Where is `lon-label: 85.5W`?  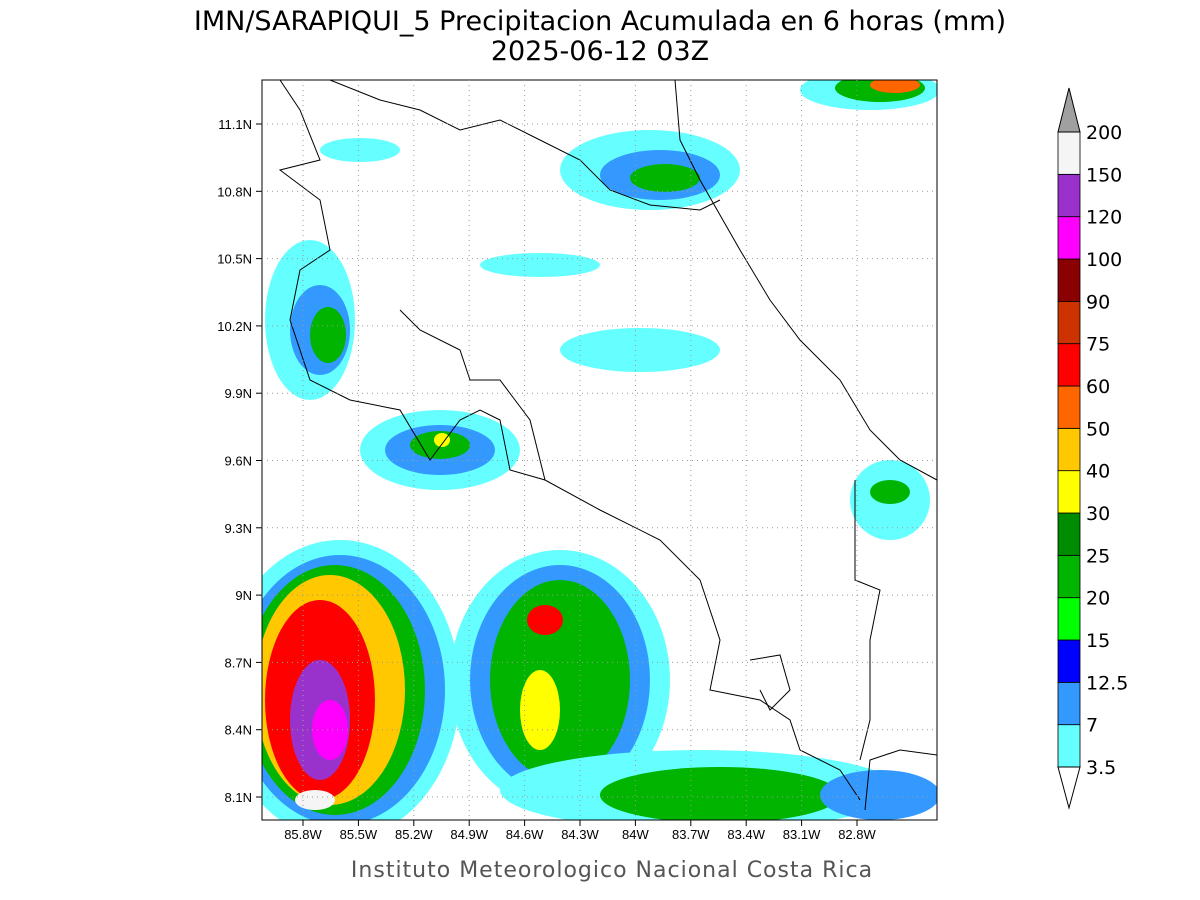 lon-label: 85.5W is located at coordinates (359, 834).